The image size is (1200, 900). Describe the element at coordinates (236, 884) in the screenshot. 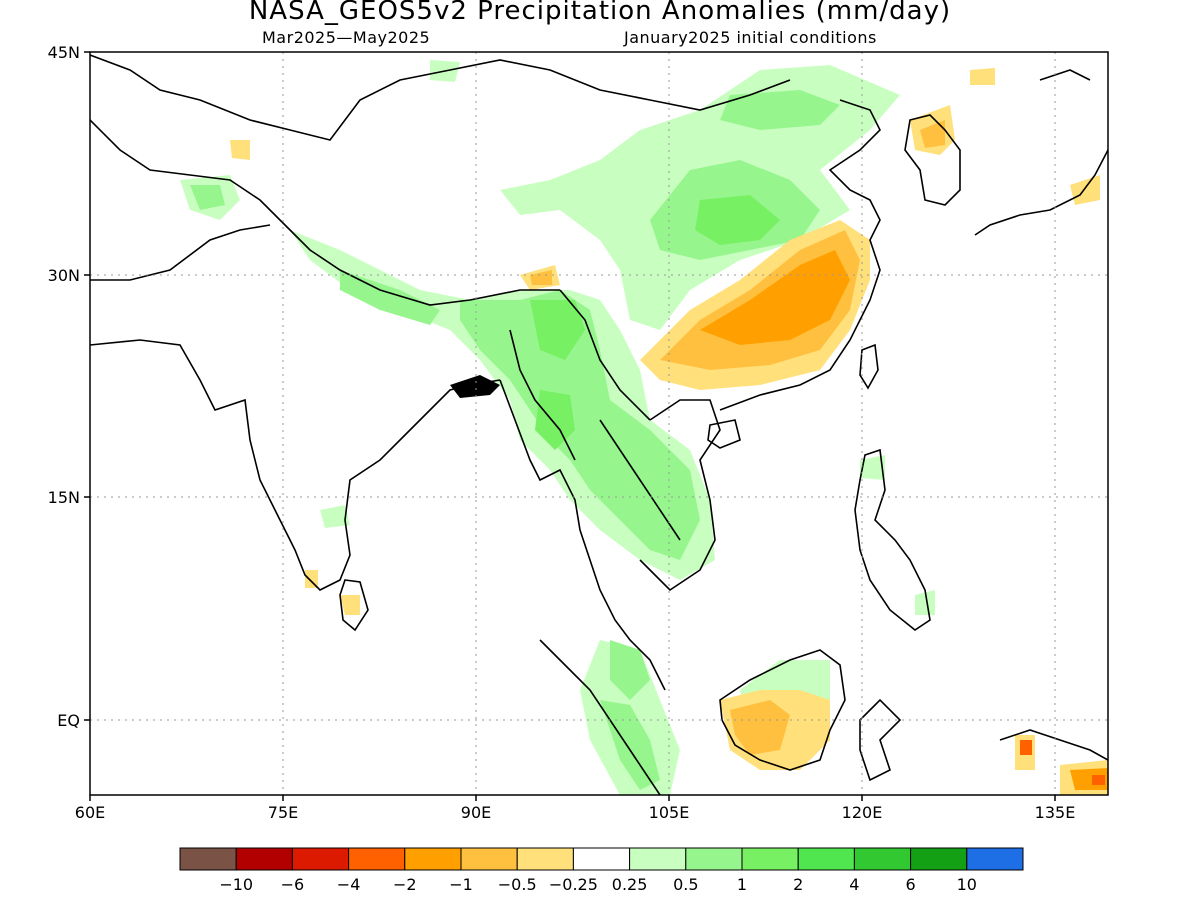

I see `colorbar-label: −10` at that location.